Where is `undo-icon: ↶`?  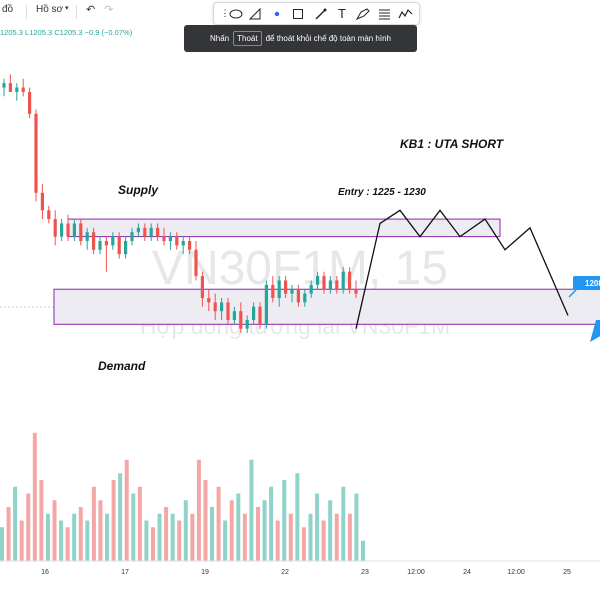
undo-icon: ↶ is located at coordinates (91, 10).